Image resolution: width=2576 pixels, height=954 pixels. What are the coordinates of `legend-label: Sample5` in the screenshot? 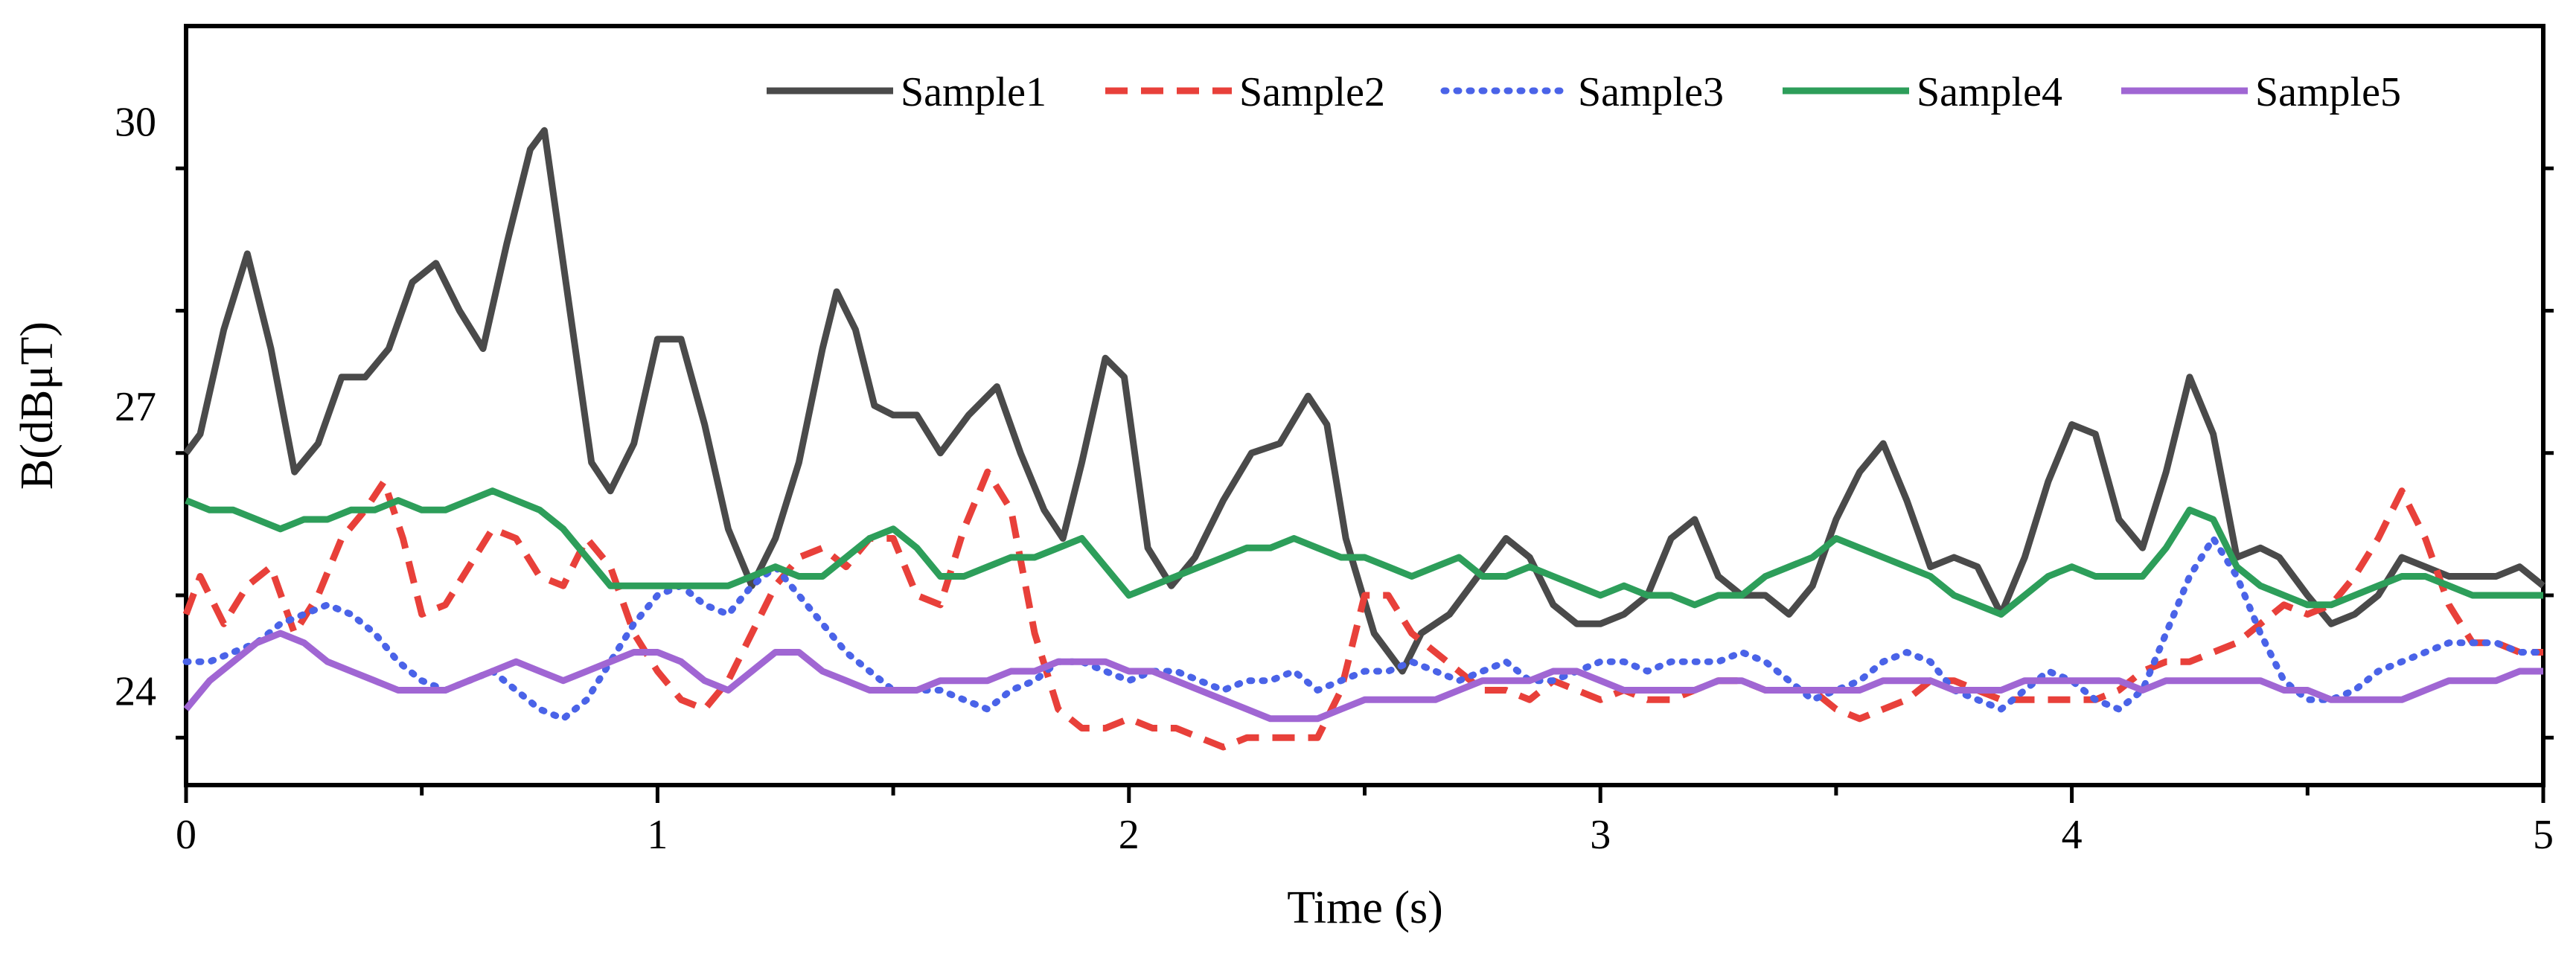 It's located at (2328, 92).